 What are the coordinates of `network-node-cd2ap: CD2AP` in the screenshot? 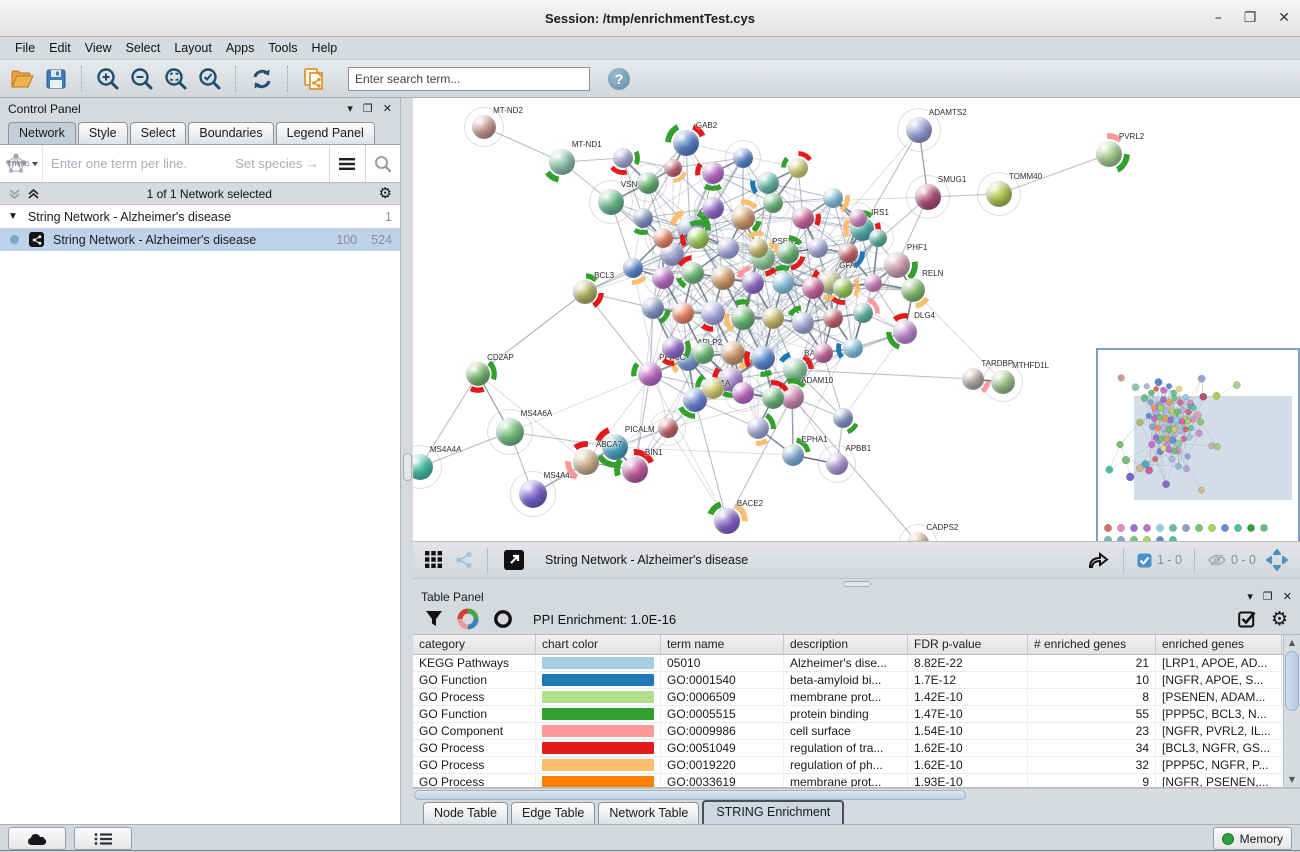 It's located at (478, 374).